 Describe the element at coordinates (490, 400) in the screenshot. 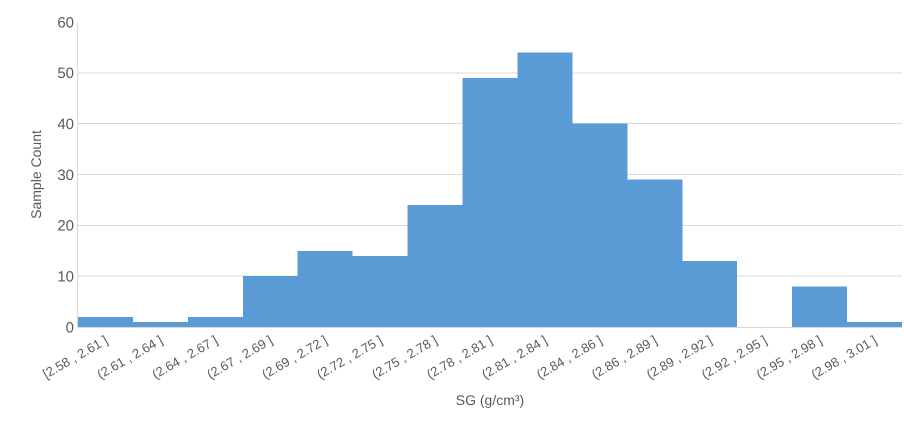

I see `x-axis-title: SG (g/cm³)` at that location.